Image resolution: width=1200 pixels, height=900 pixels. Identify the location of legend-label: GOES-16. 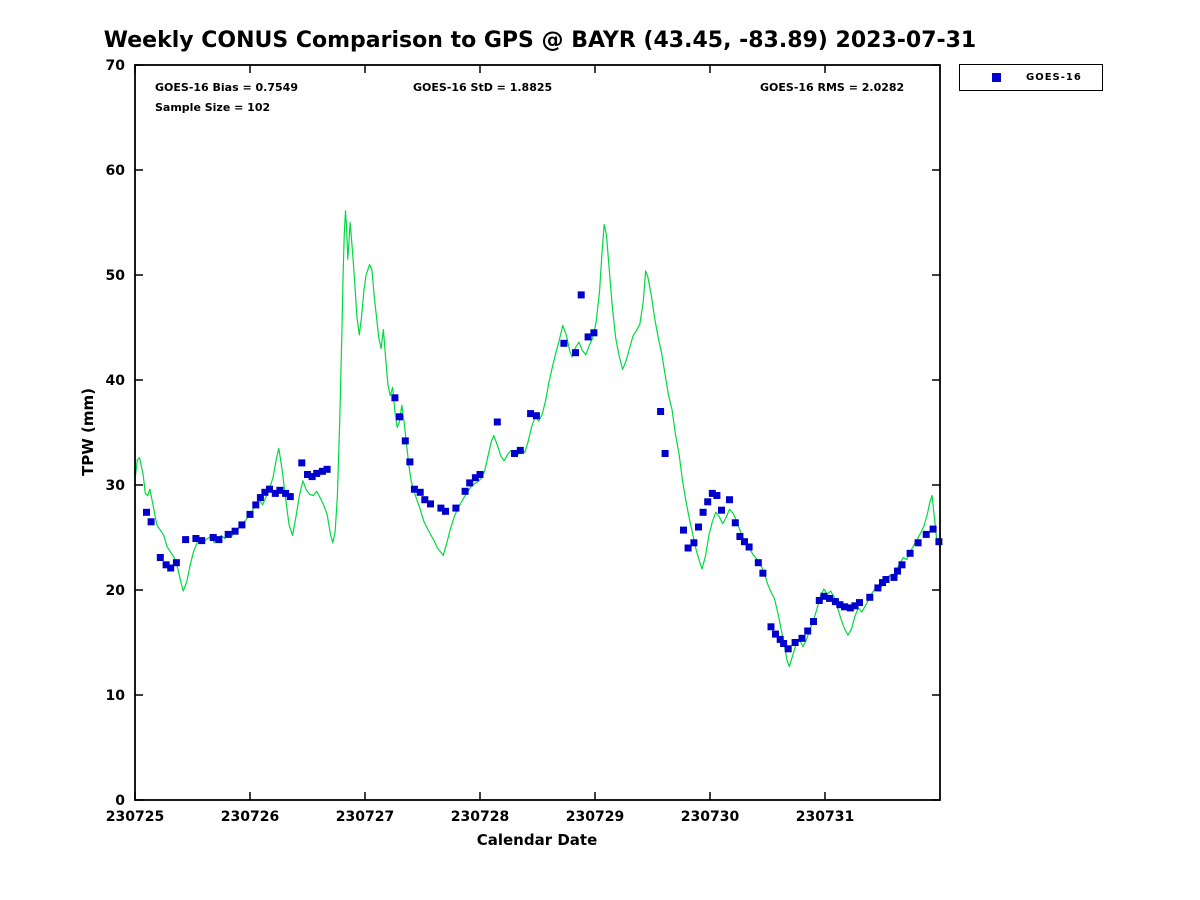
(1054, 77).